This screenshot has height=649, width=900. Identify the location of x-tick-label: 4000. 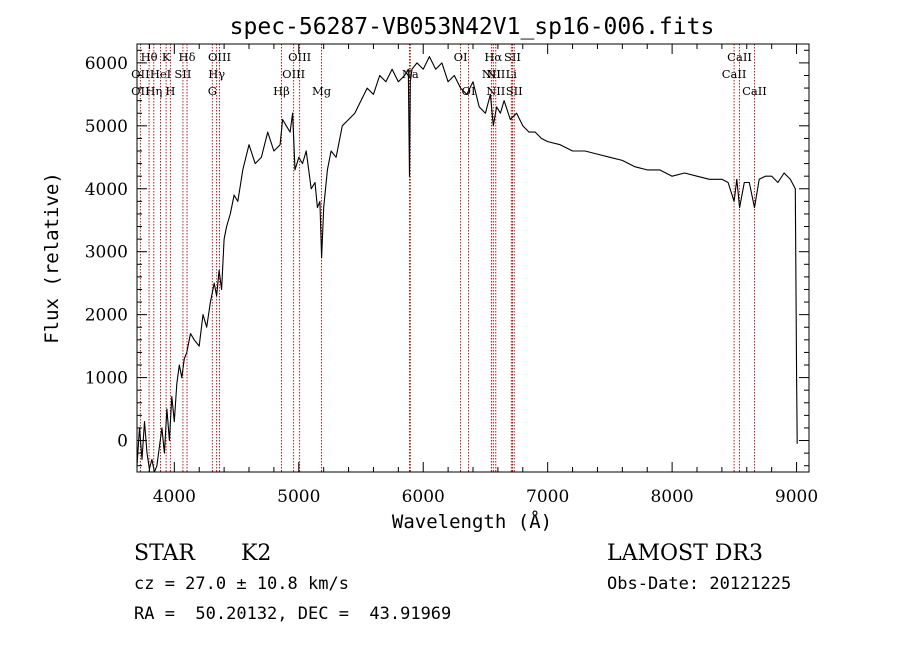
(174, 497).